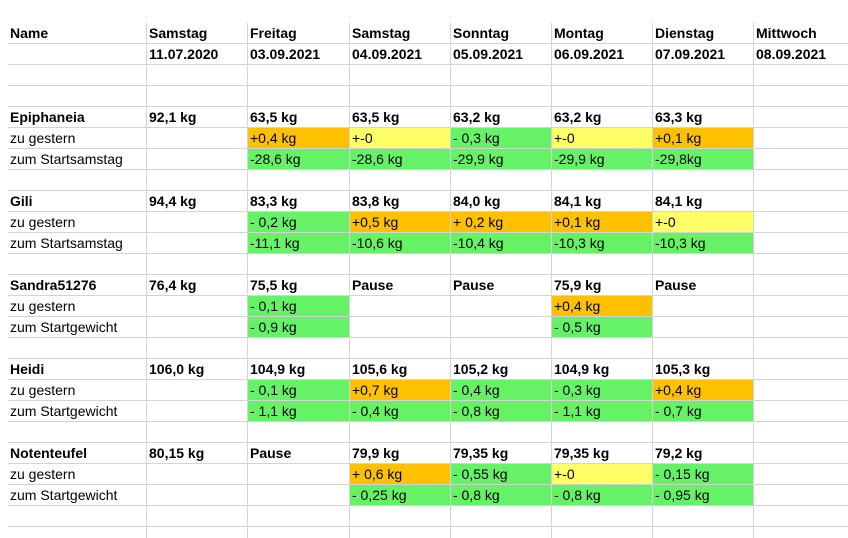  I want to click on delta-daily-cell: + 0,6 kg, so click(400, 474).